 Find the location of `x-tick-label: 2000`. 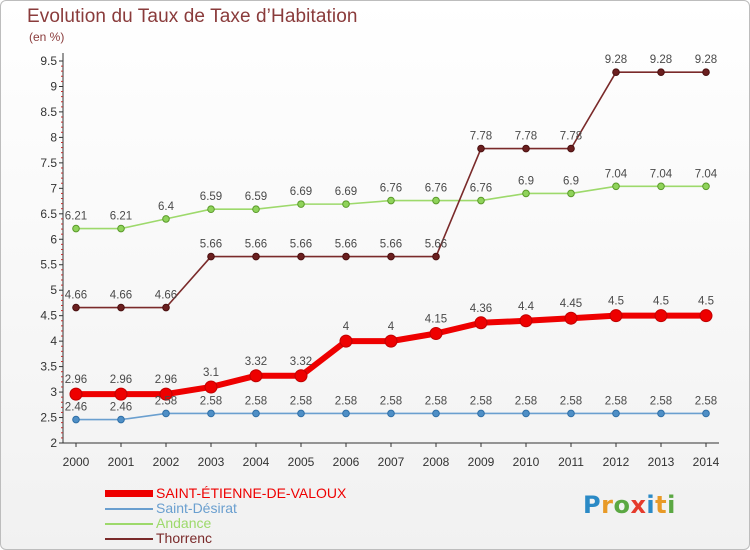

x-tick-label: 2000 is located at coordinates (76, 462).